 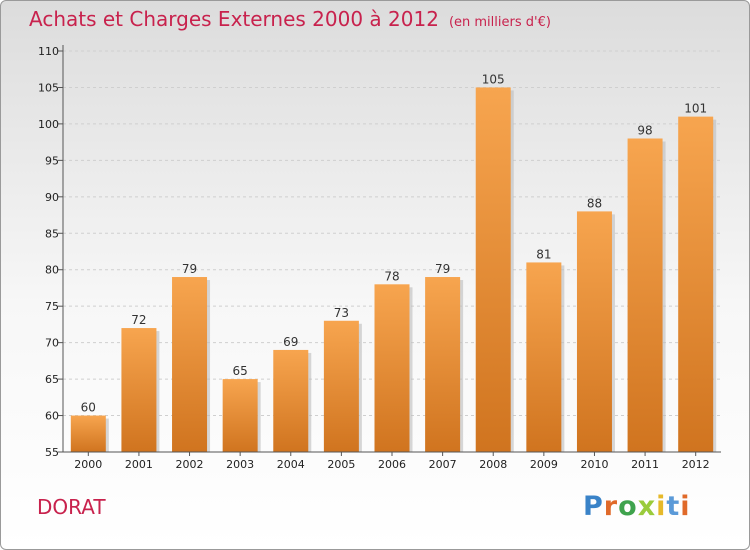 What do you see at coordinates (52, 306) in the screenshot?
I see `y-tick-label: 75` at bounding box center [52, 306].